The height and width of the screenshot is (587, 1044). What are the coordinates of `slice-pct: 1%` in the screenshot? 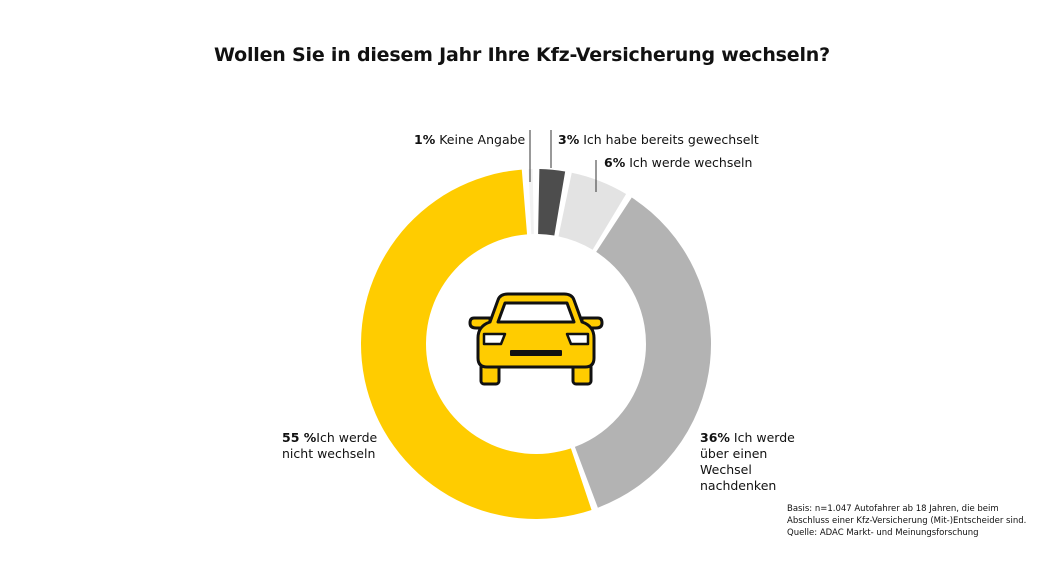 It's located at (425, 139).